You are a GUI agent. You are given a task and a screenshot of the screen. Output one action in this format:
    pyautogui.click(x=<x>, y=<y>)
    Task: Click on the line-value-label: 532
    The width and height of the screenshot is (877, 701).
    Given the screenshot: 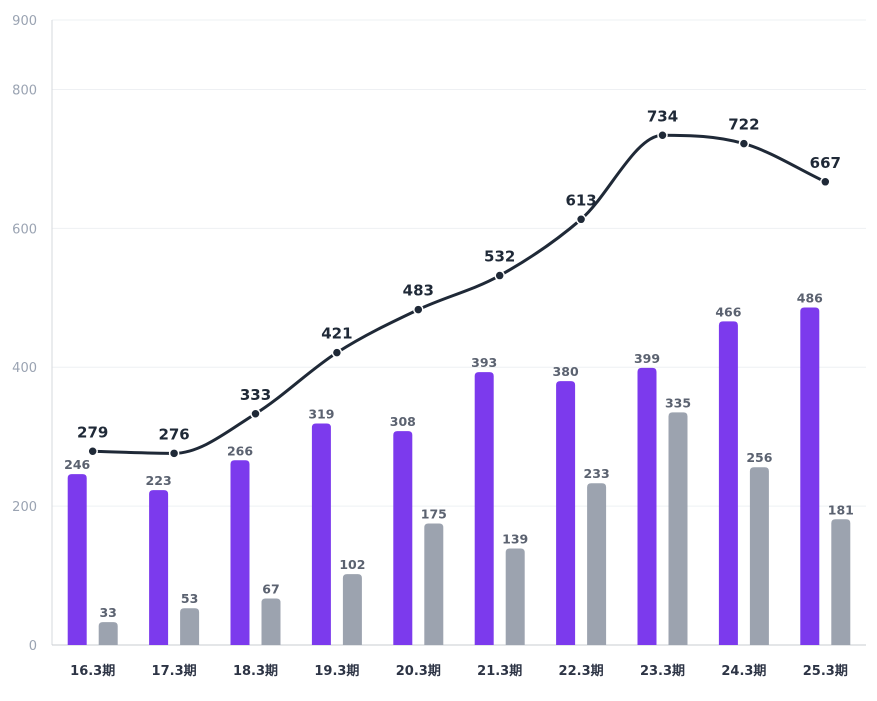 What is the action you would take?
    pyautogui.click(x=499, y=257)
    